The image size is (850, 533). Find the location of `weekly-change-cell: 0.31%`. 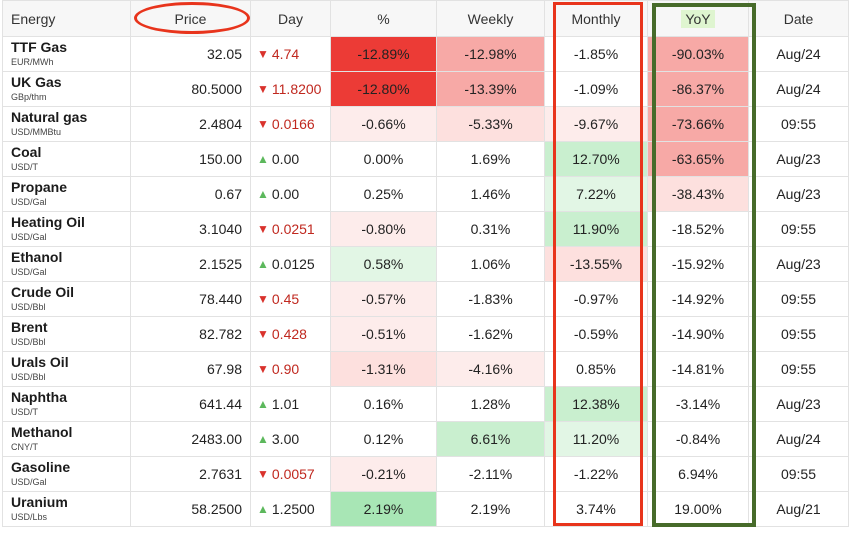

weekly-change-cell: 0.31% is located at coordinates (490, 229).